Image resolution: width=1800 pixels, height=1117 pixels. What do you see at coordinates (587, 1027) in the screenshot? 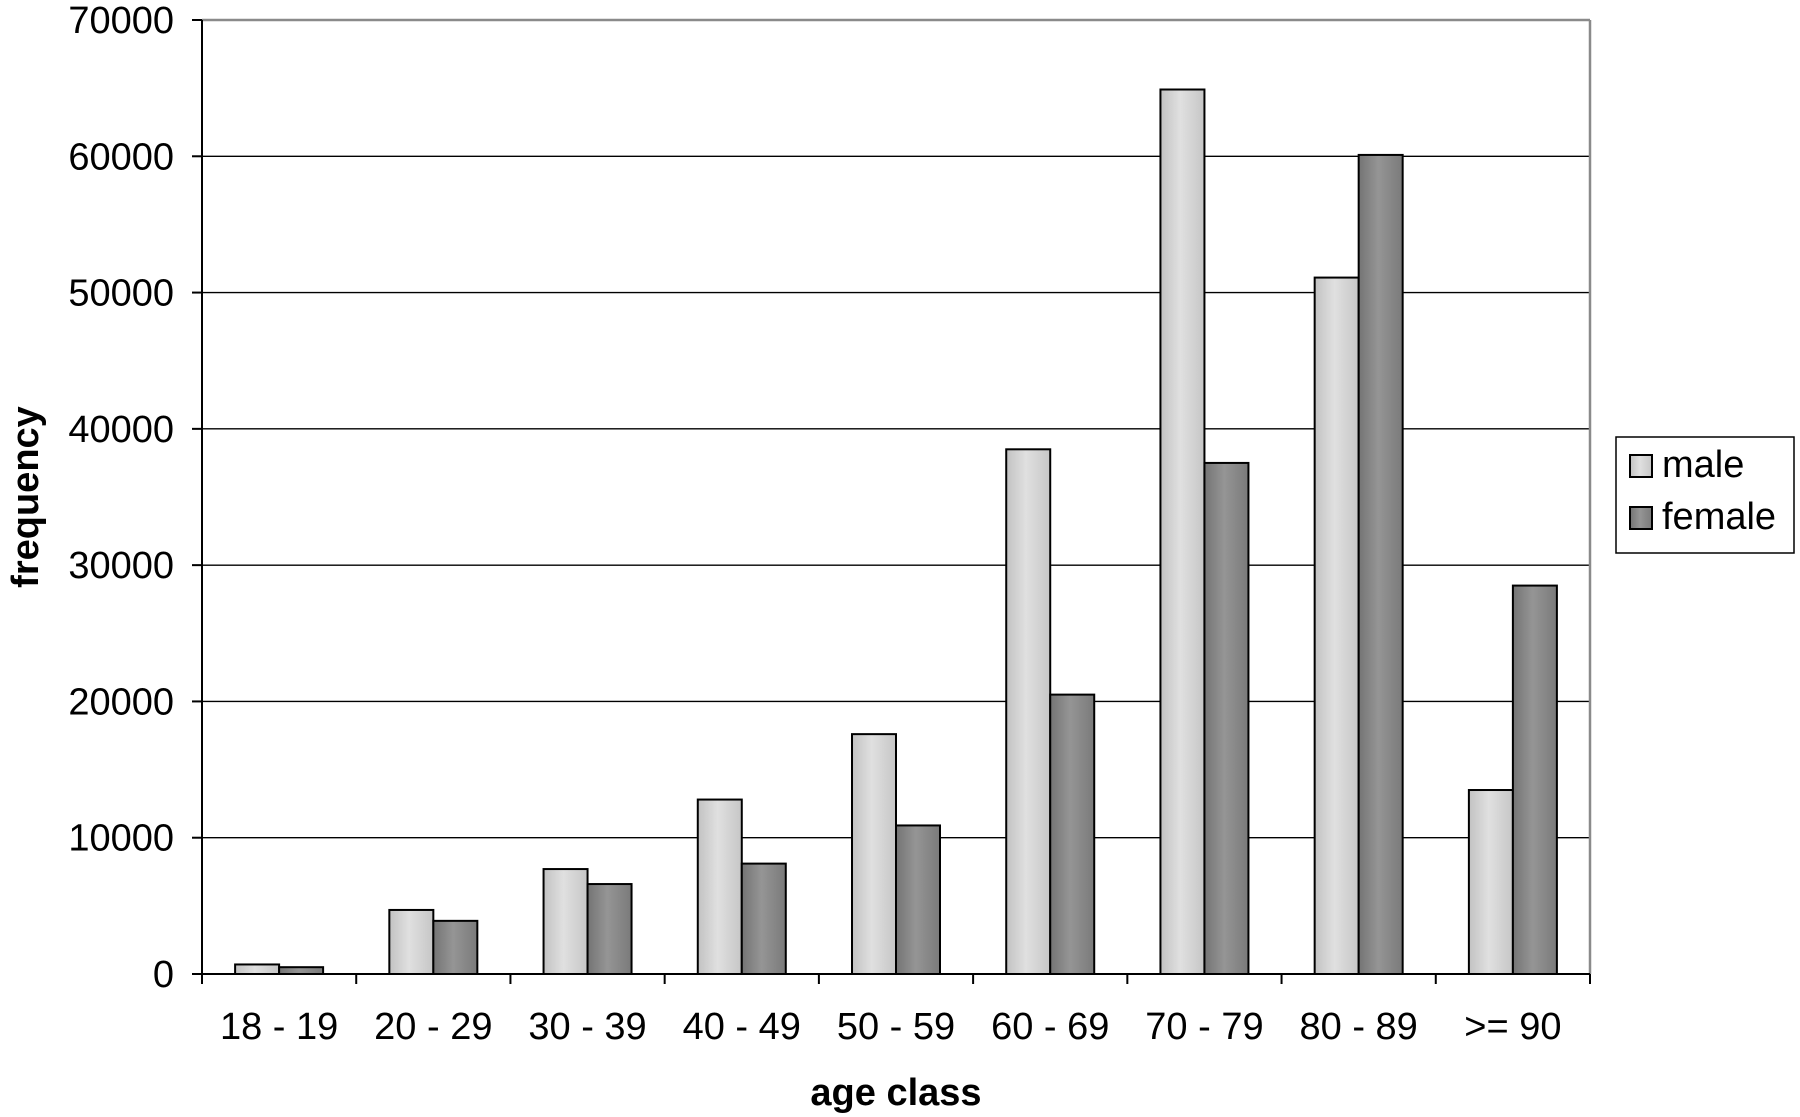
I see `x-tick-label: 30 - 39` at bounding box center [587, 1027].